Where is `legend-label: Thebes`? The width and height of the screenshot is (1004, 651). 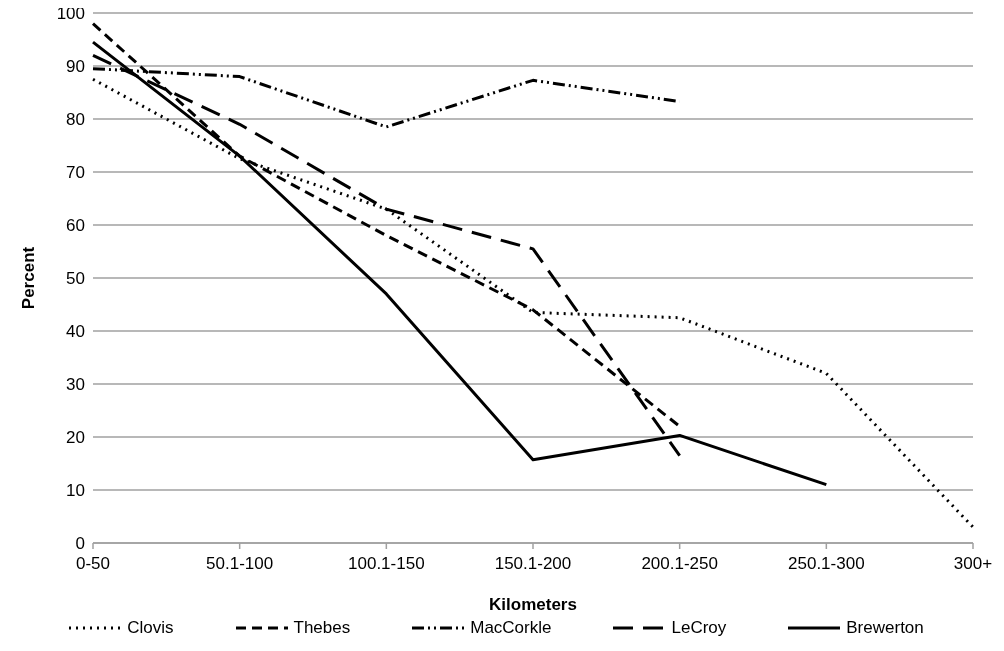
legend-label: Thebes is located at coordinates (322, 628).